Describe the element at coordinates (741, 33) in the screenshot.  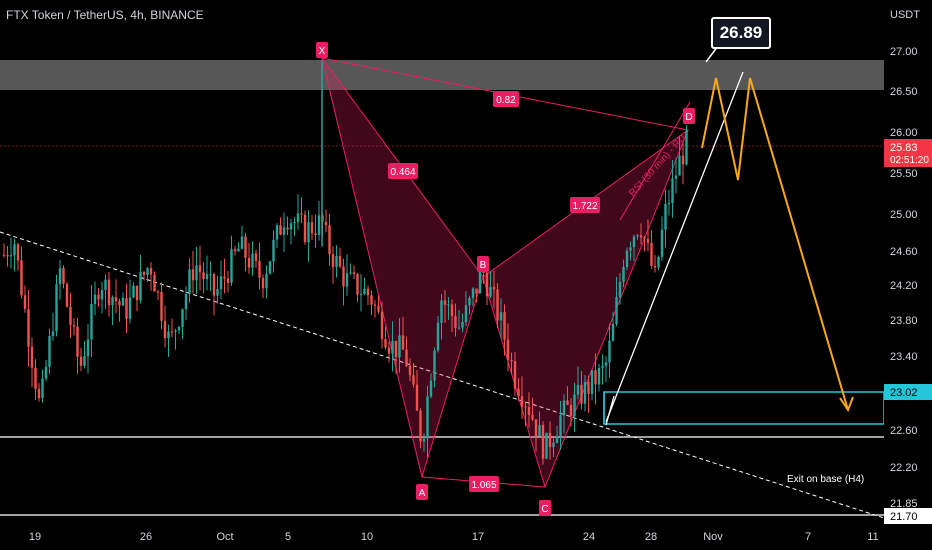
I see `target-price-callout: 26.89` at that location.